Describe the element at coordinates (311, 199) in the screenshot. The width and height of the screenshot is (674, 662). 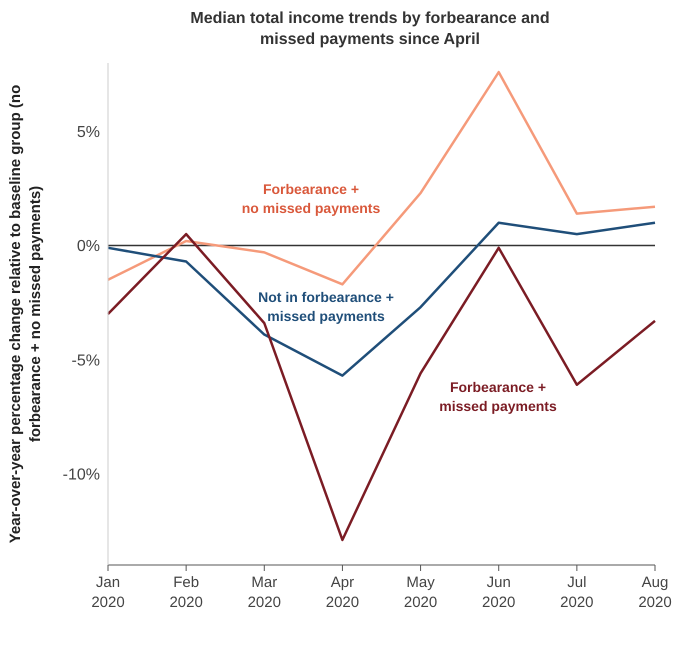
I see `series-label: Forbearance + no missed payments` at that location.